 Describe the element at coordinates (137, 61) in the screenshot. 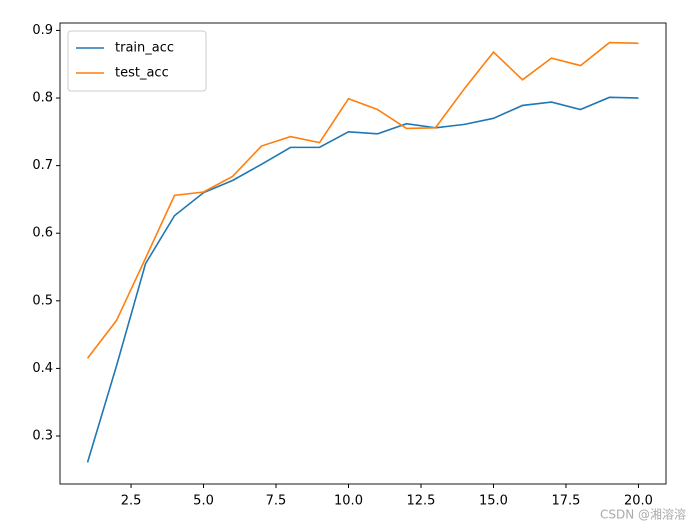

I see `legend-box` at that location.